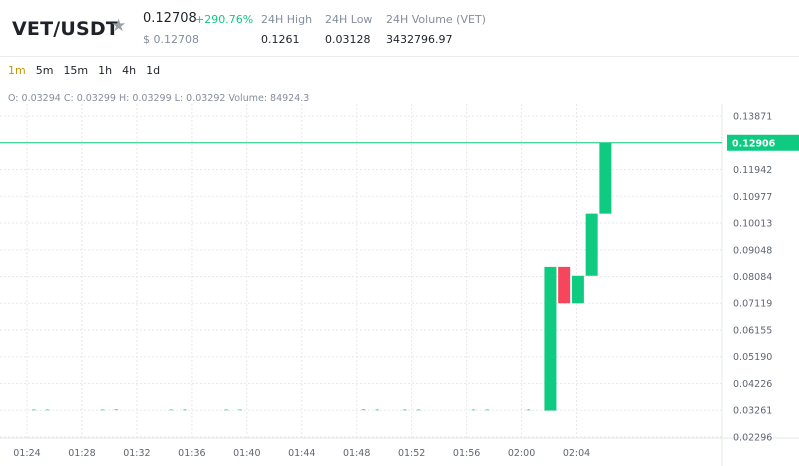 This screenshot has height=466, width=799. Describe the element at coordinates (66, 29) in the screenshot. I see `pair-title: VET/USDT` at that location.